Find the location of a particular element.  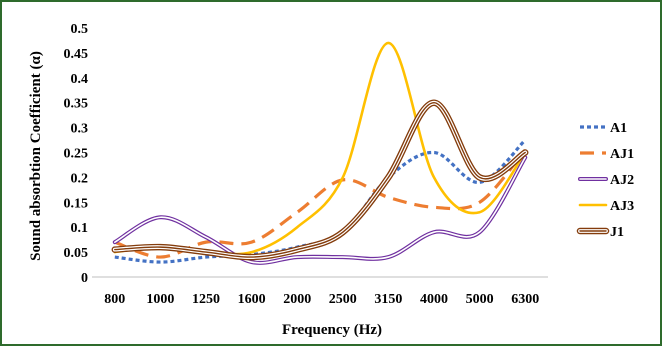

legend-entry-a1: A1 is located at coordinates (603, 128).